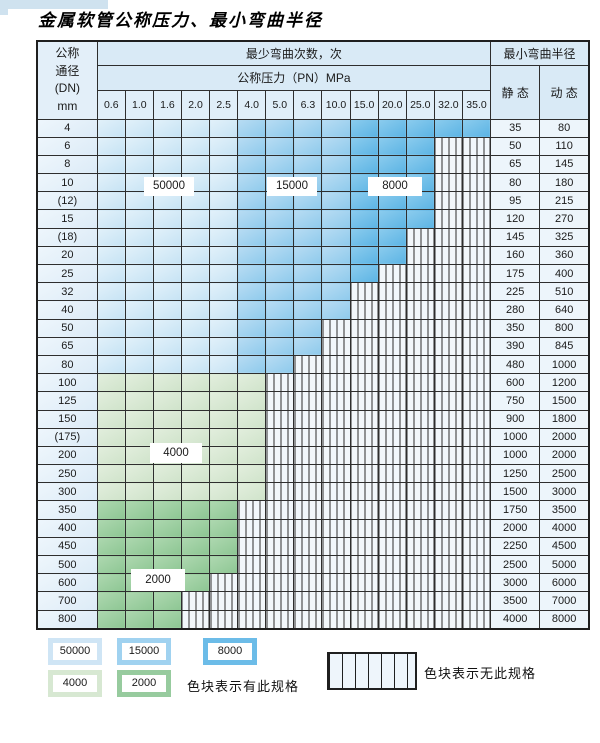  What do you see at coordinates (67, 164) in the screenshot?
I see `dn-cell: 8` at bounding box center [67, 164].